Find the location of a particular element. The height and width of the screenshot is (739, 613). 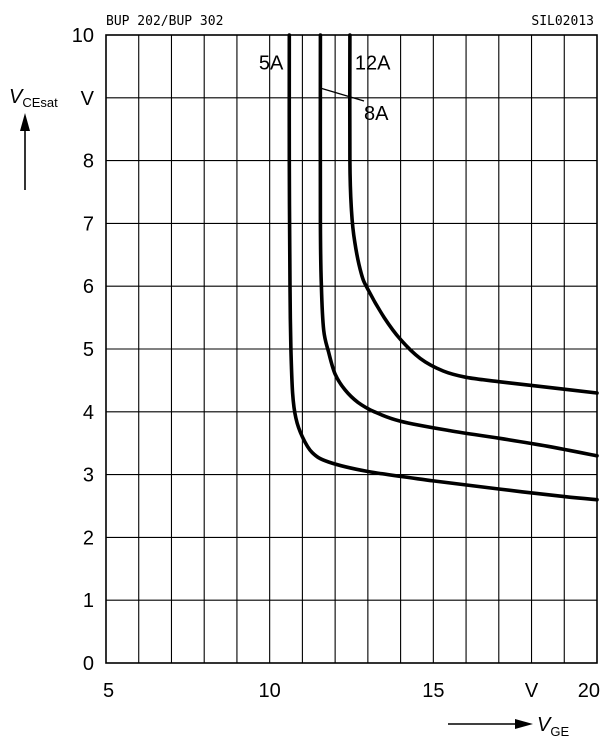

x-axis-arrow-icon is located at coordinates (524, 724).